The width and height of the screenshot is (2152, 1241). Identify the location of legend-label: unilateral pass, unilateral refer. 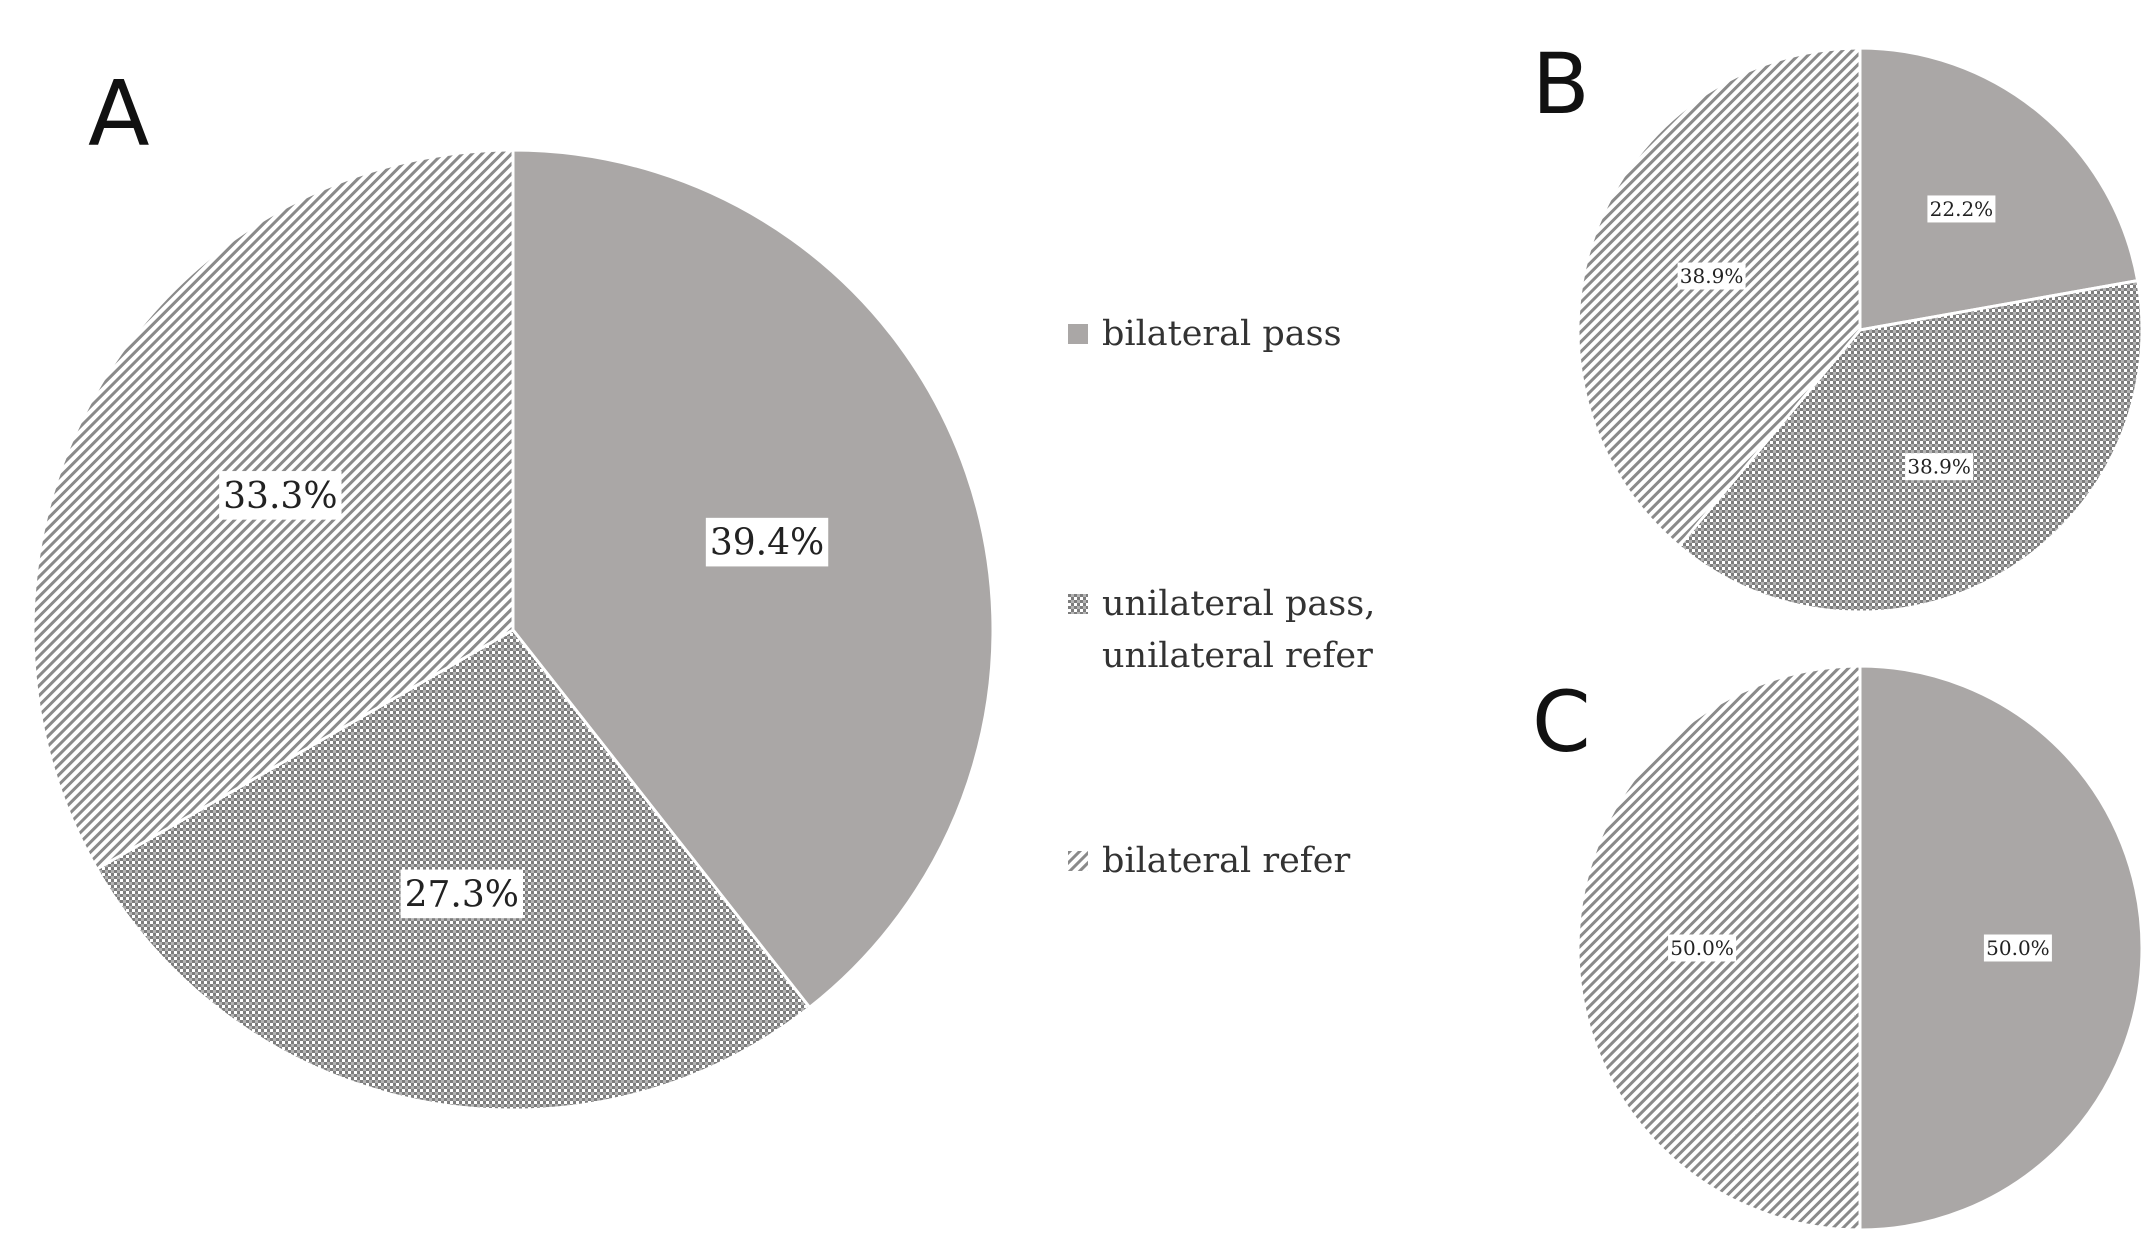
(1239, 630).